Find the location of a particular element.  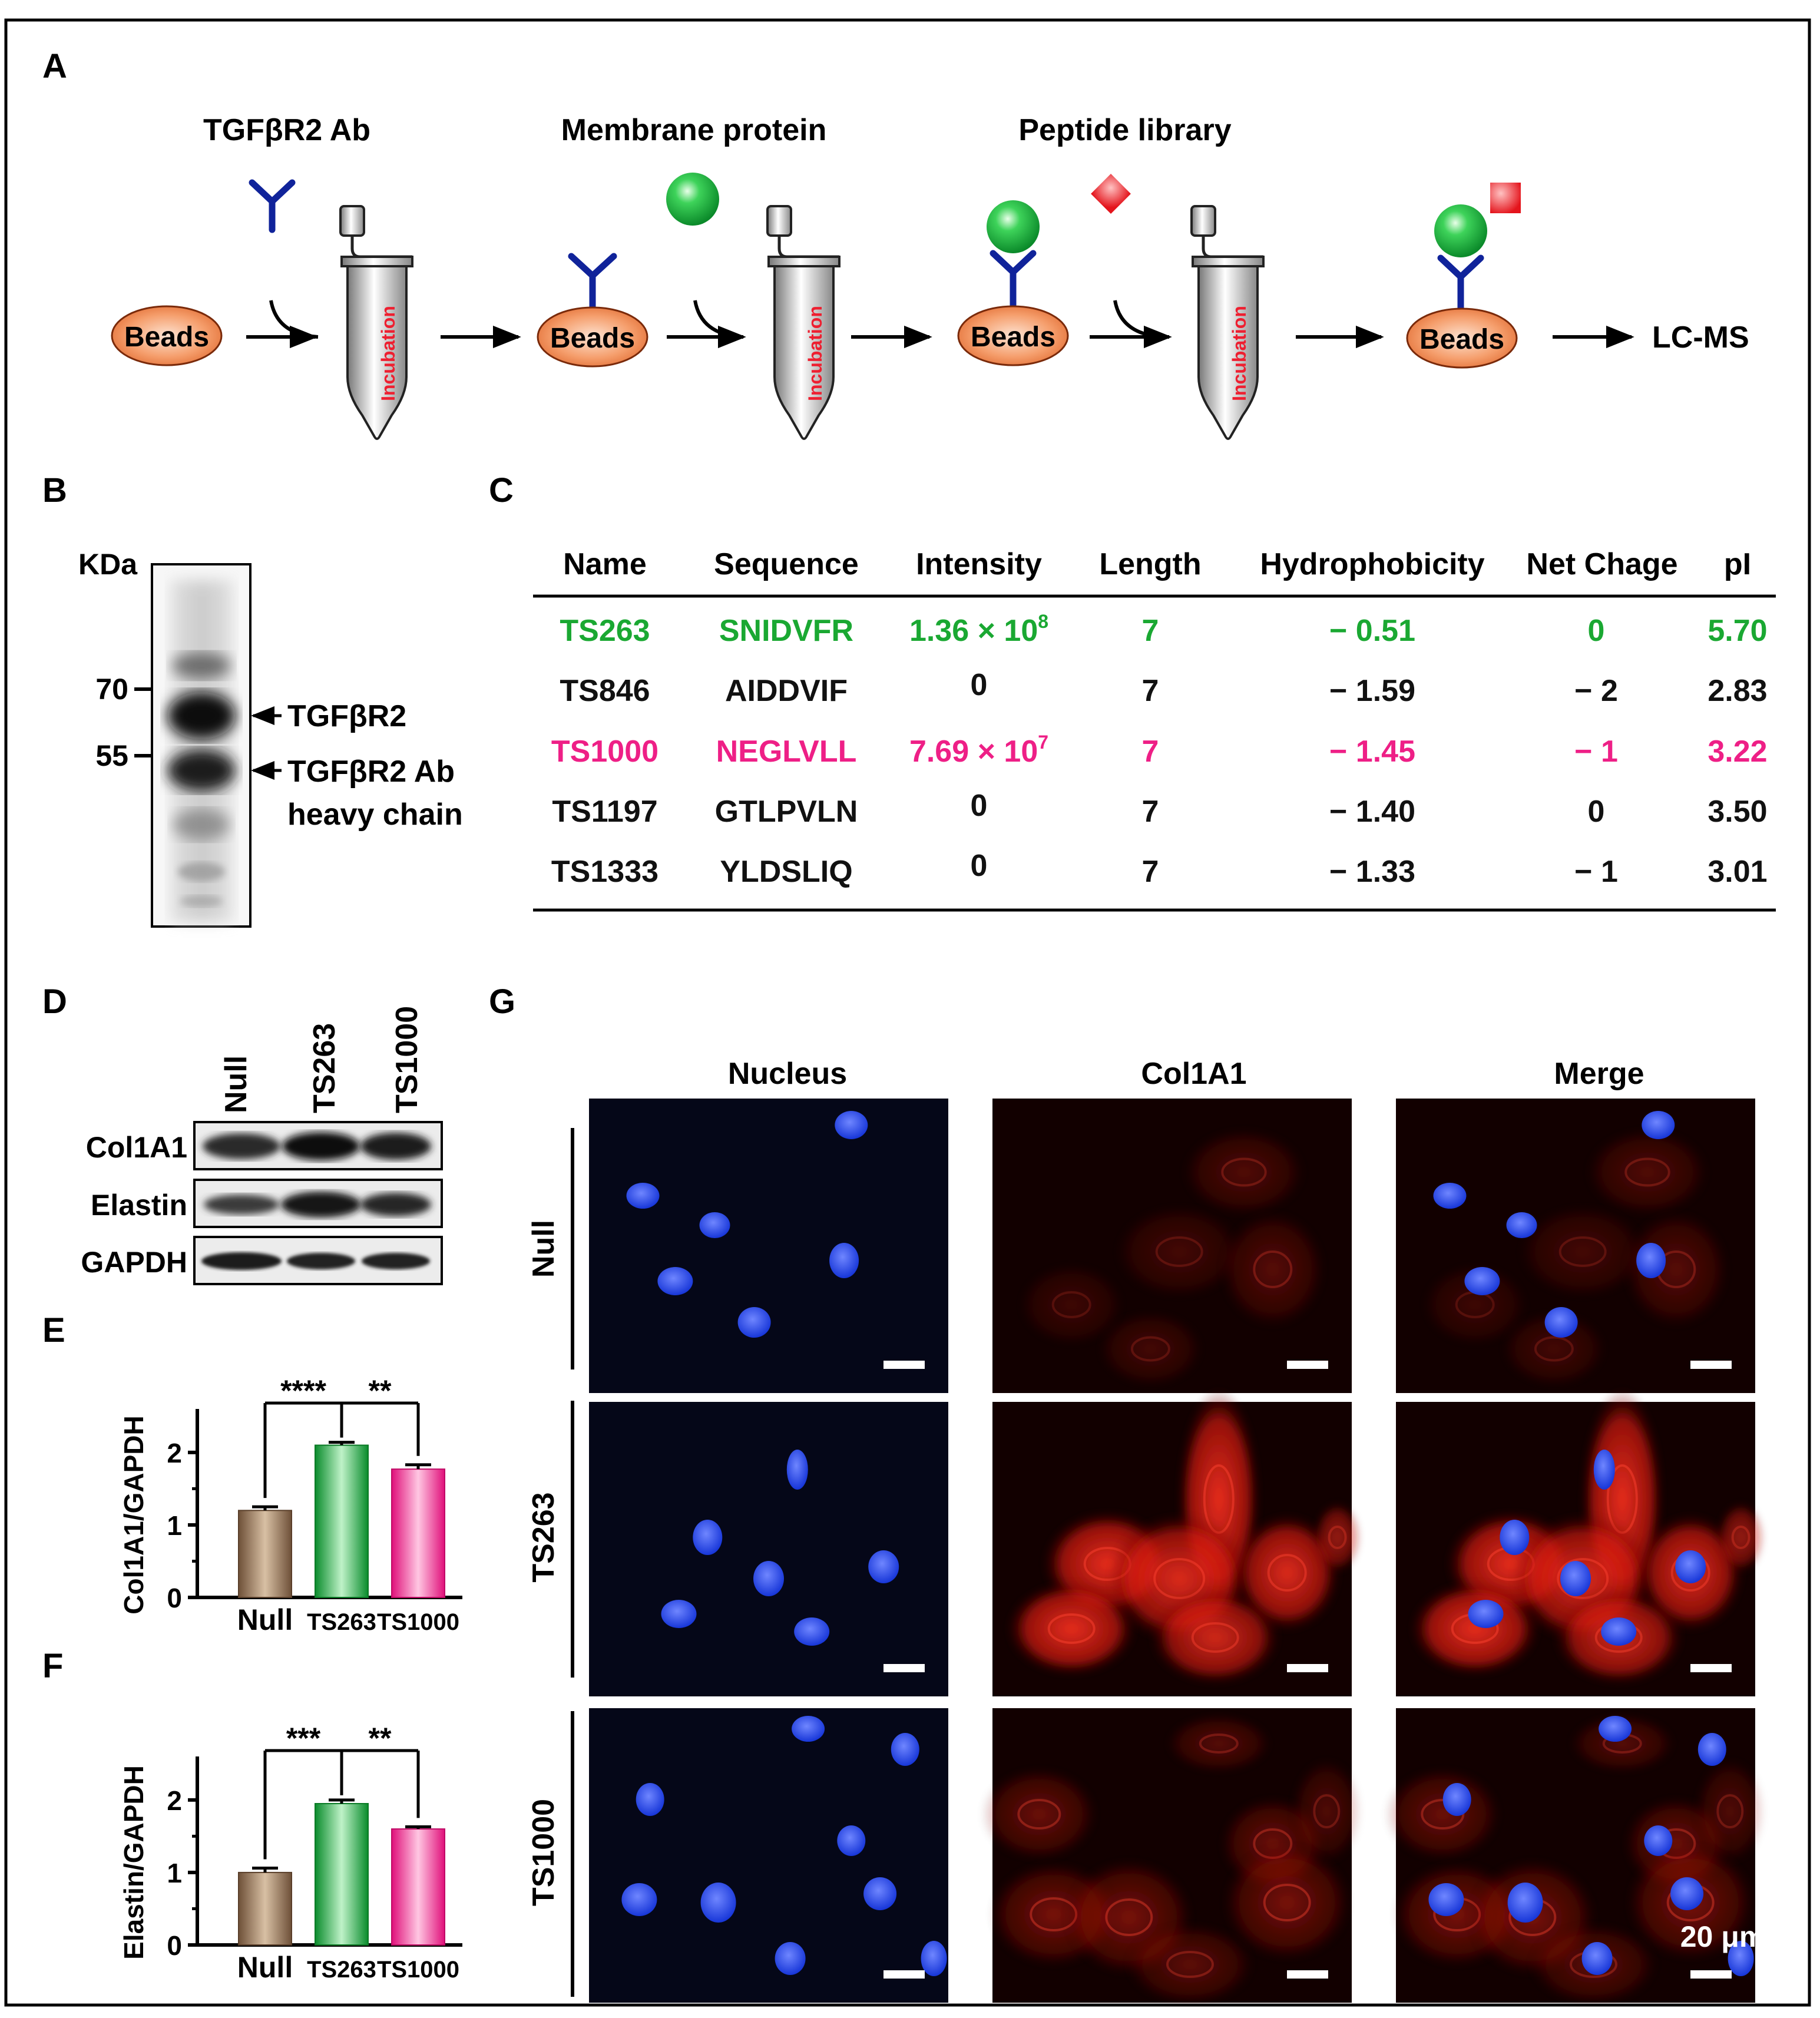

cell-length: 7 is located at coordinates (1150, 691).